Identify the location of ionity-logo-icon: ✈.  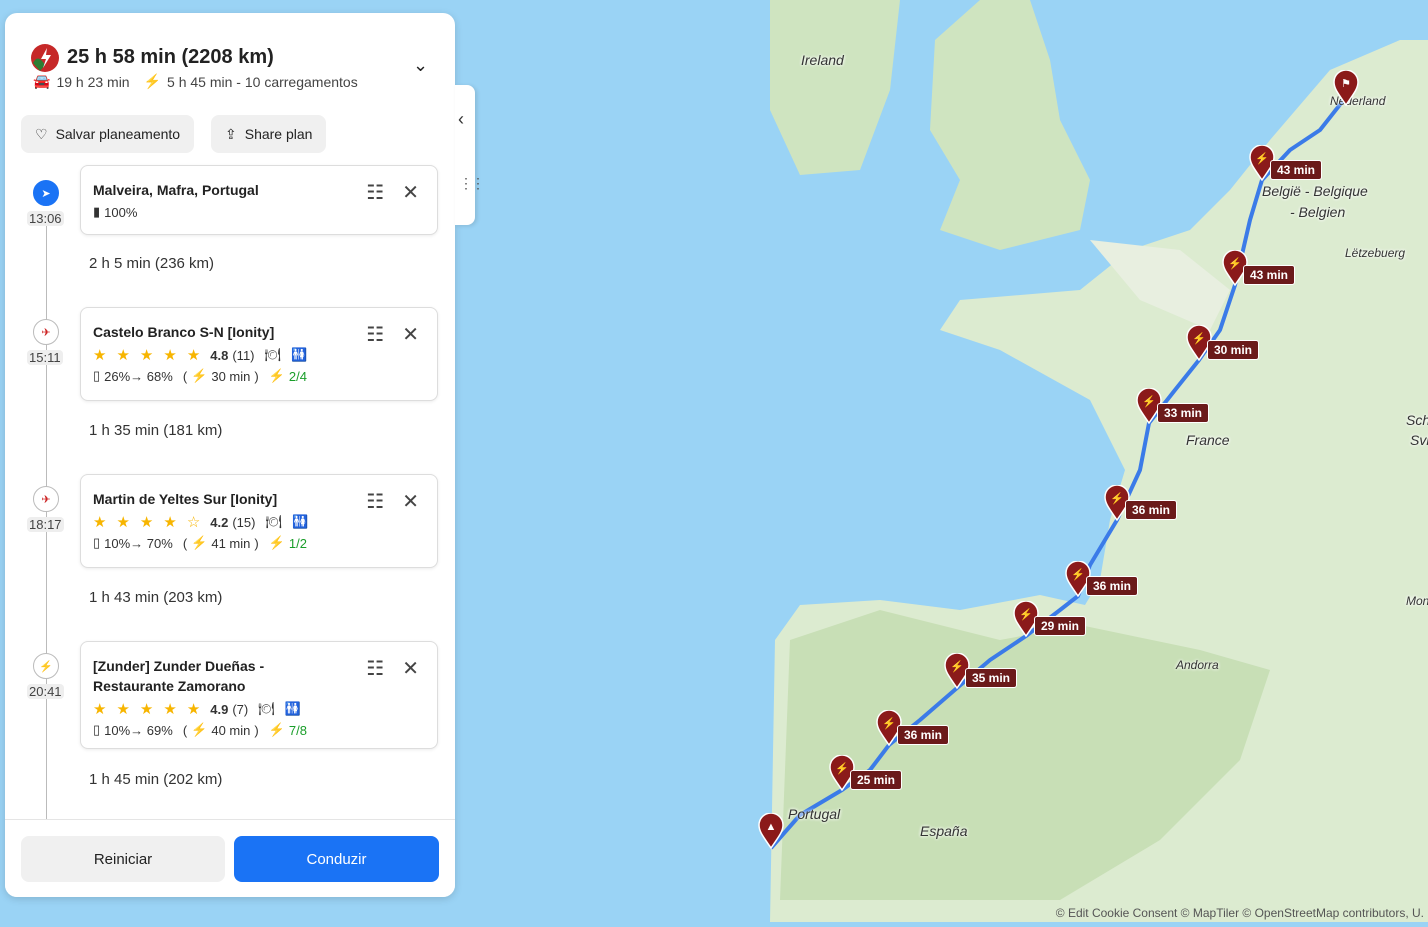
(46, 499).